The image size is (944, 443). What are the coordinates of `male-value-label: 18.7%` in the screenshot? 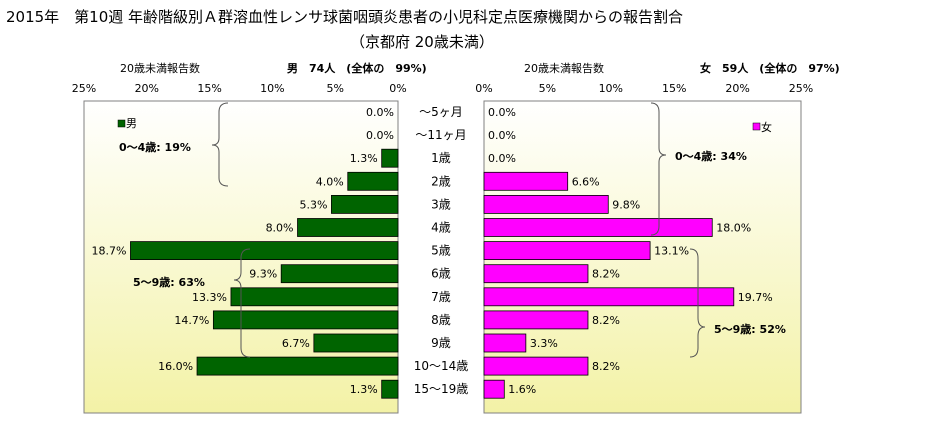 It's located at (109, 251).